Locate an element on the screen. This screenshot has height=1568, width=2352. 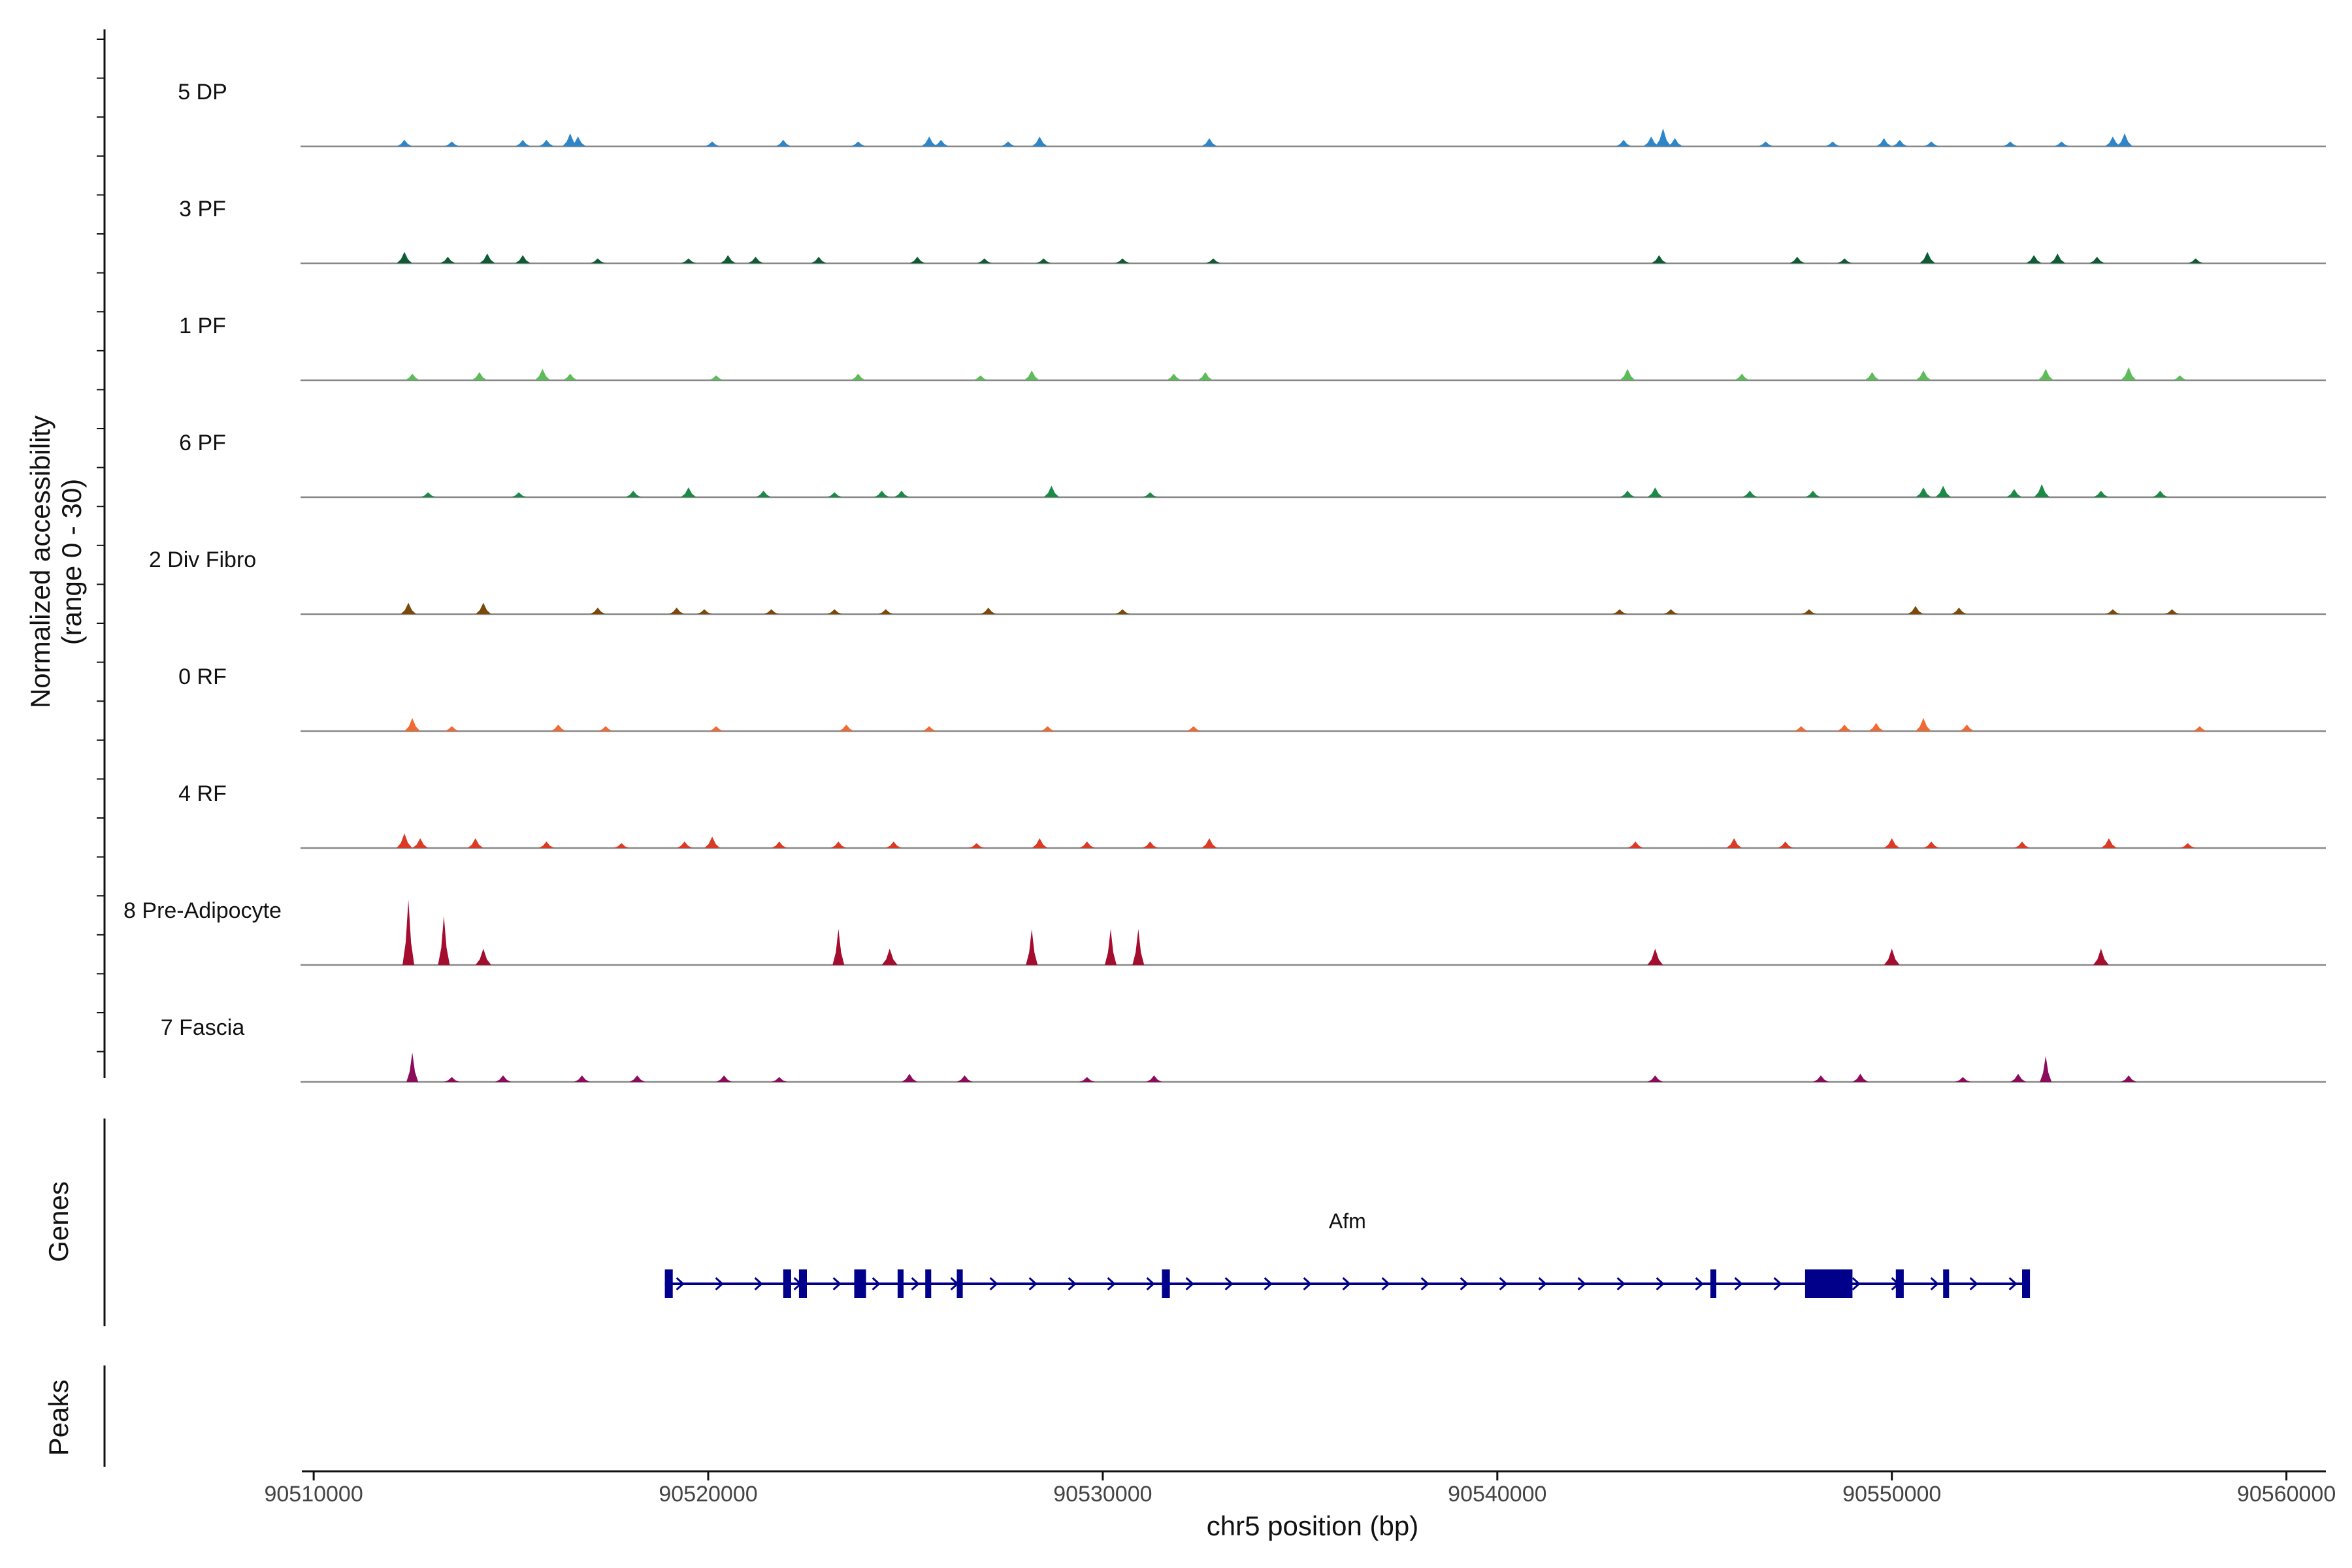
track-label: 6 PF is located at coordinates (202, 443).